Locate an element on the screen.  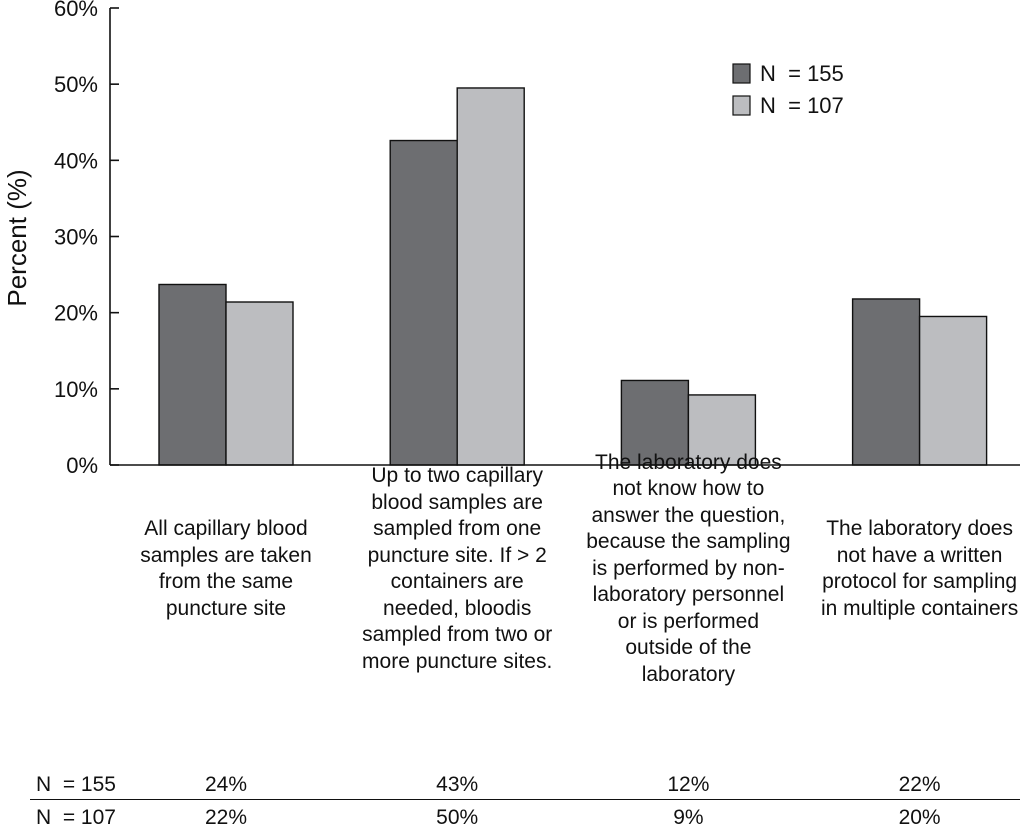
table-row: N = 107 22% 50% 9% 20% is located at coordinates (514, 819).